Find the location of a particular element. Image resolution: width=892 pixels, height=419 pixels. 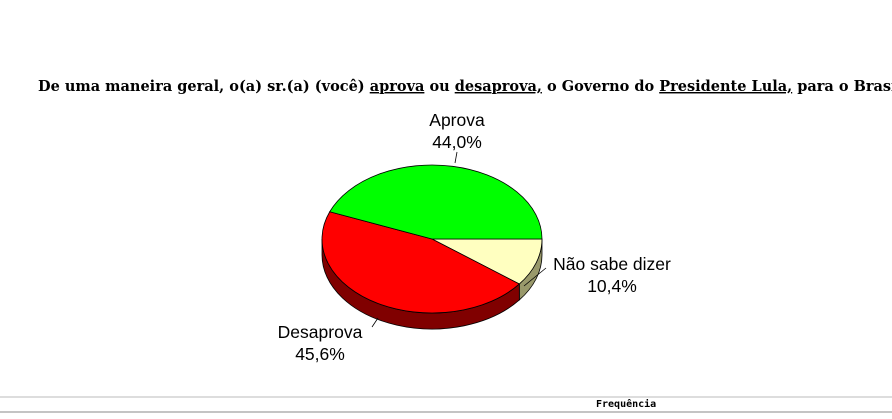

title-part: para o Brasil? is located at coordinates (842, 86).